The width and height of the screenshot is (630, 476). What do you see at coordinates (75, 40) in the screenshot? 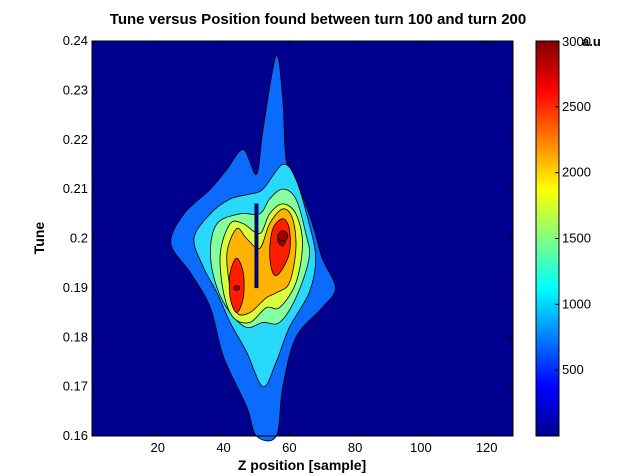
I see `y-tick-label: 0.24` at bounding box center [75, 40].